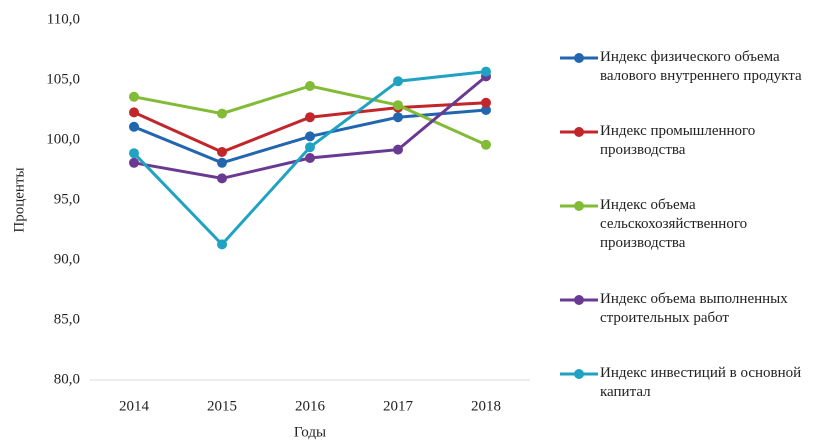 The width and height of the screenshot is (840, 444). I want to click on y-tick-label: 100,0, so click(63, 139).